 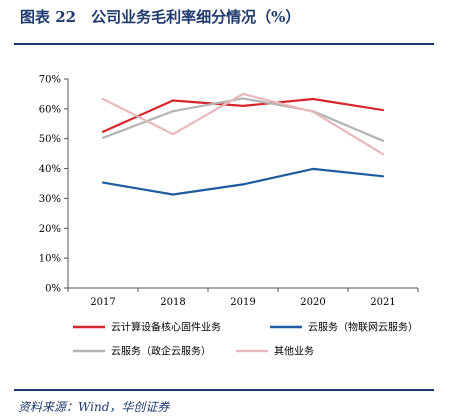 I want to click on x-tick-label: 2018, so click(x=172, y=302).